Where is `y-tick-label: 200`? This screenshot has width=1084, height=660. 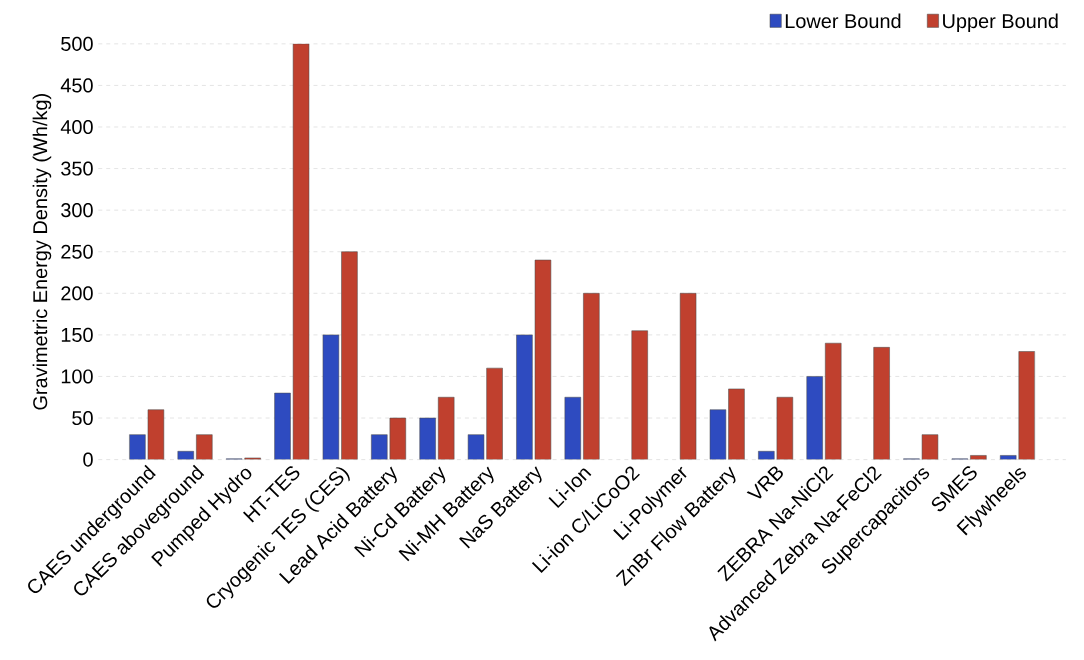
y-tick-label: 200 is located at coordinates (77, 293).